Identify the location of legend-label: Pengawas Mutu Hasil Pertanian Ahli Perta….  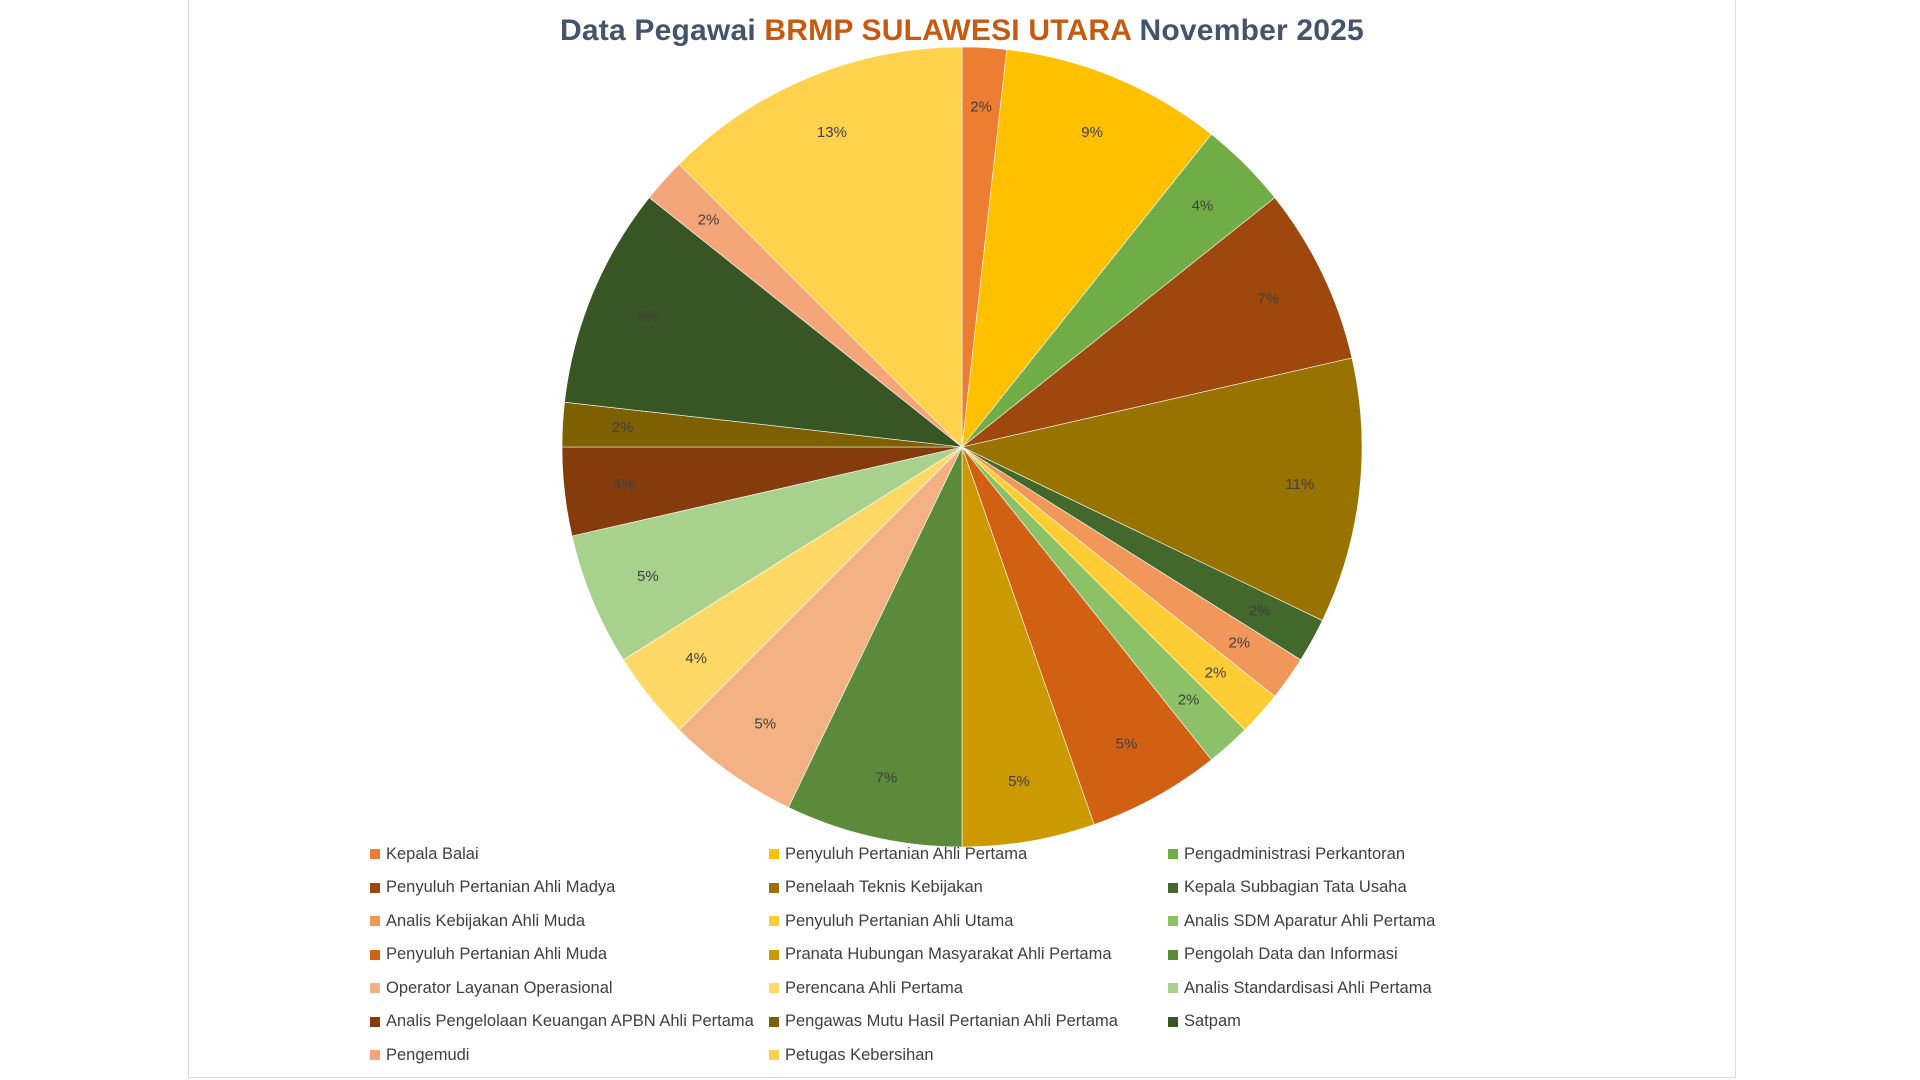
(951, 1021).